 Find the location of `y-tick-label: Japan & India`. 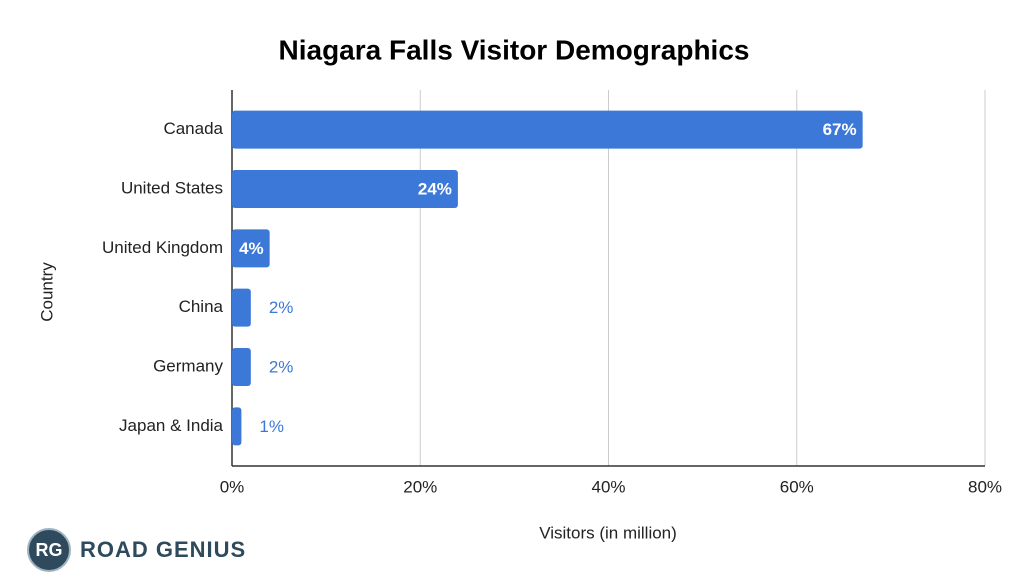

y-tick-label: Japan & India is located at coordinates (171, 425).